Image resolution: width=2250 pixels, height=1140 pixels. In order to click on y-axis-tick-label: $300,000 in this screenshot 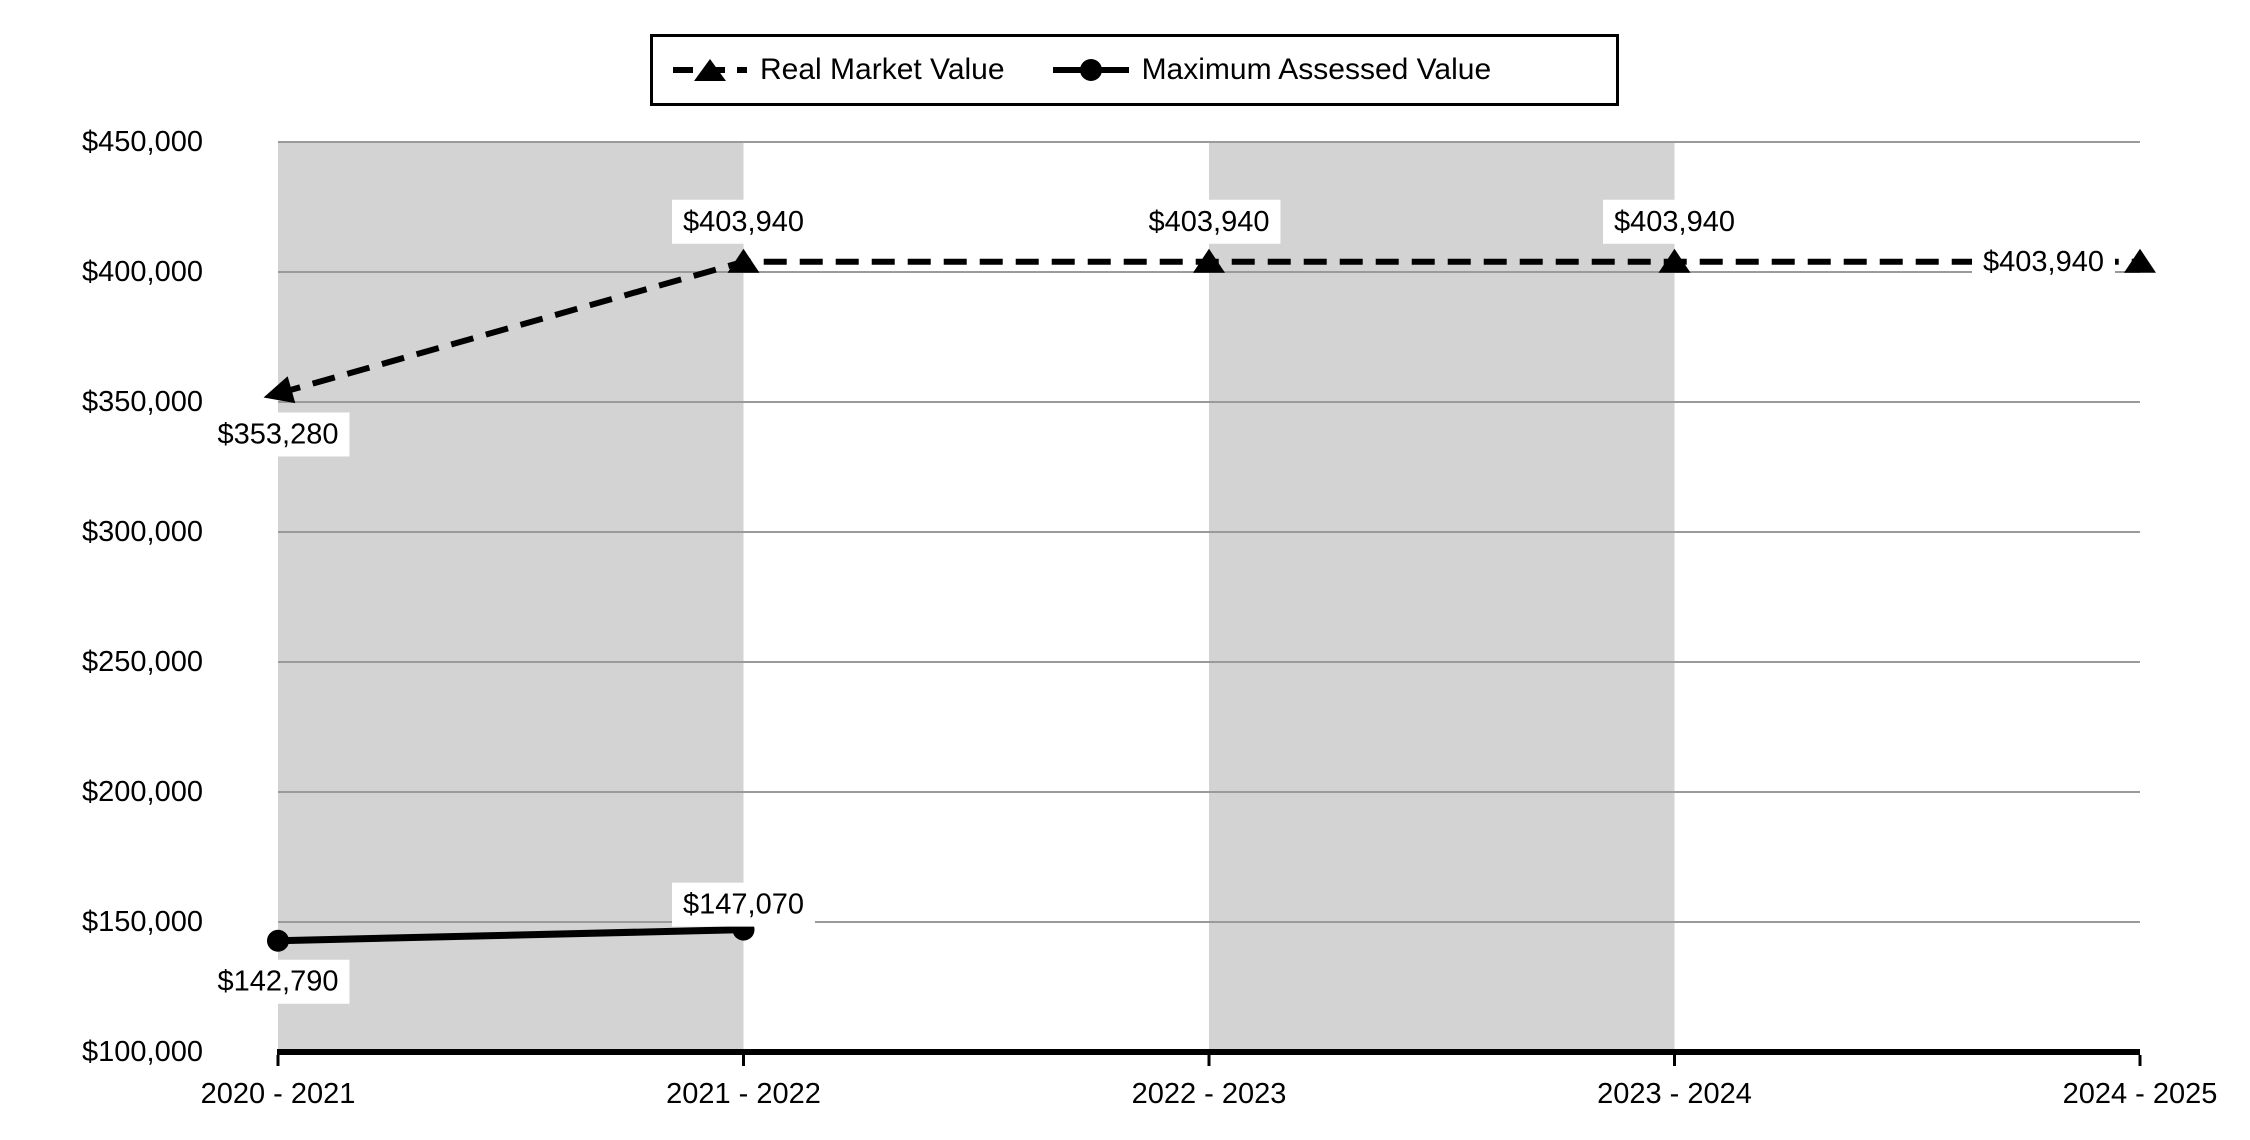, I will do `click(142, 532)`.